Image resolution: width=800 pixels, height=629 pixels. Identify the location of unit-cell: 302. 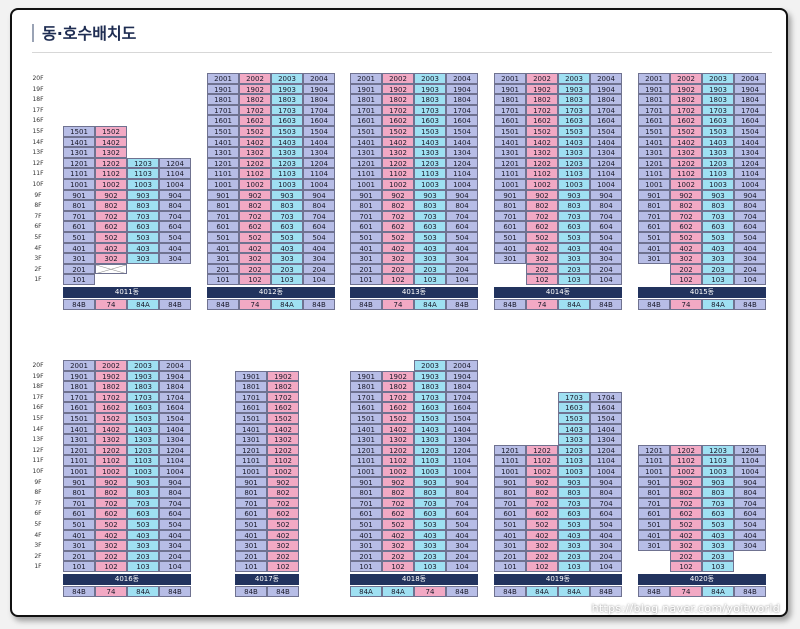
(686, 545).